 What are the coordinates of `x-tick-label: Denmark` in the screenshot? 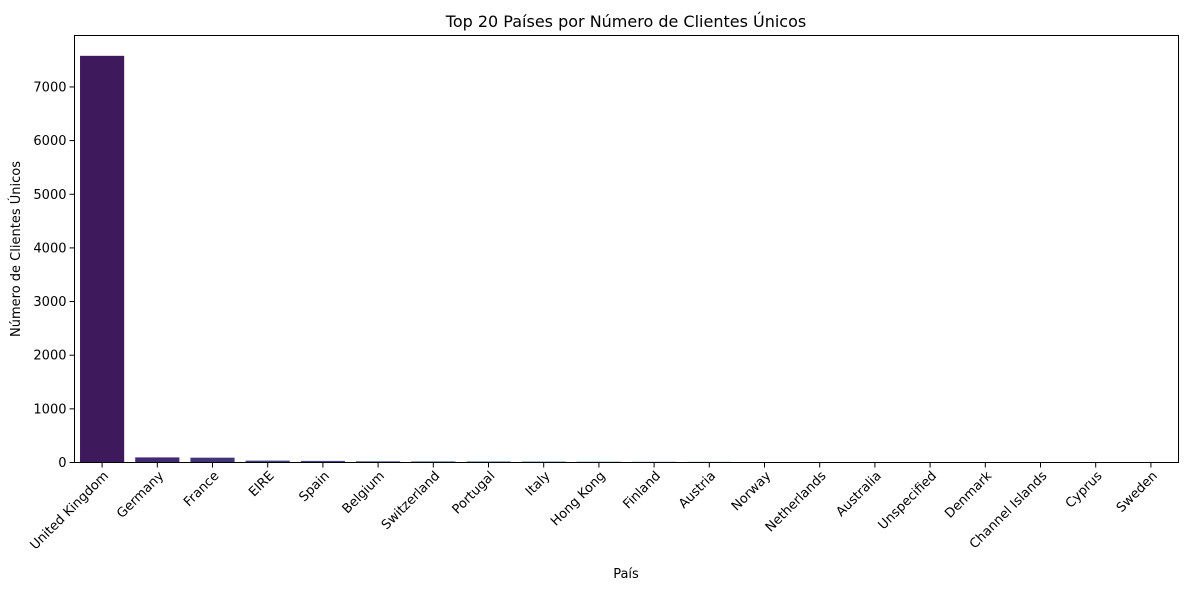 It's located at (968, 494).